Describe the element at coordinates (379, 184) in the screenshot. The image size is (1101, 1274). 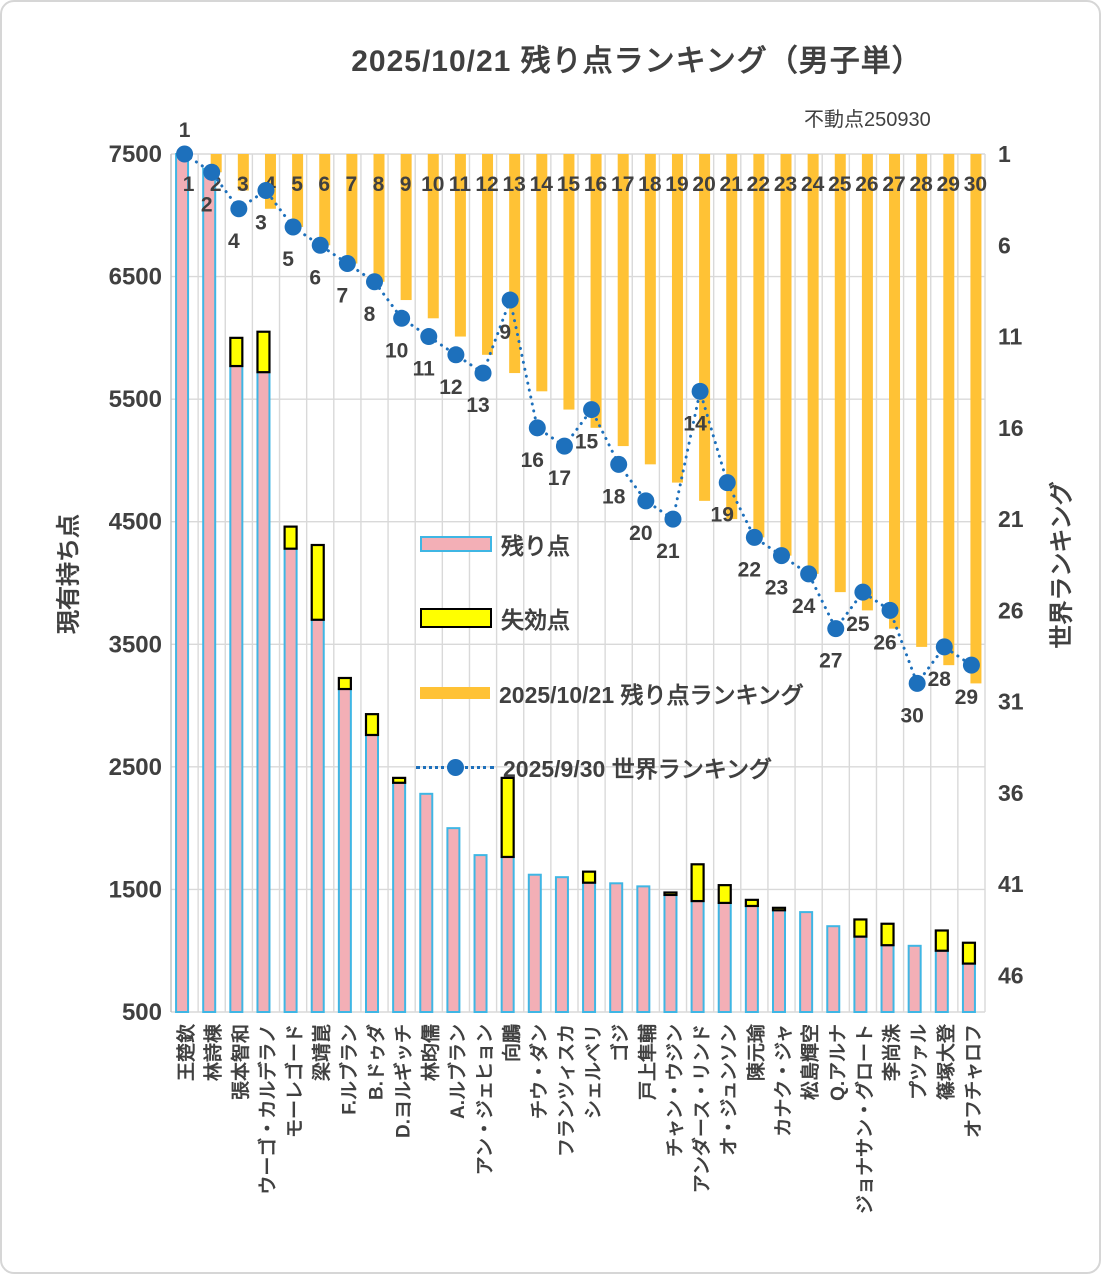
I see `ranking-bar-label: 8` at that location.